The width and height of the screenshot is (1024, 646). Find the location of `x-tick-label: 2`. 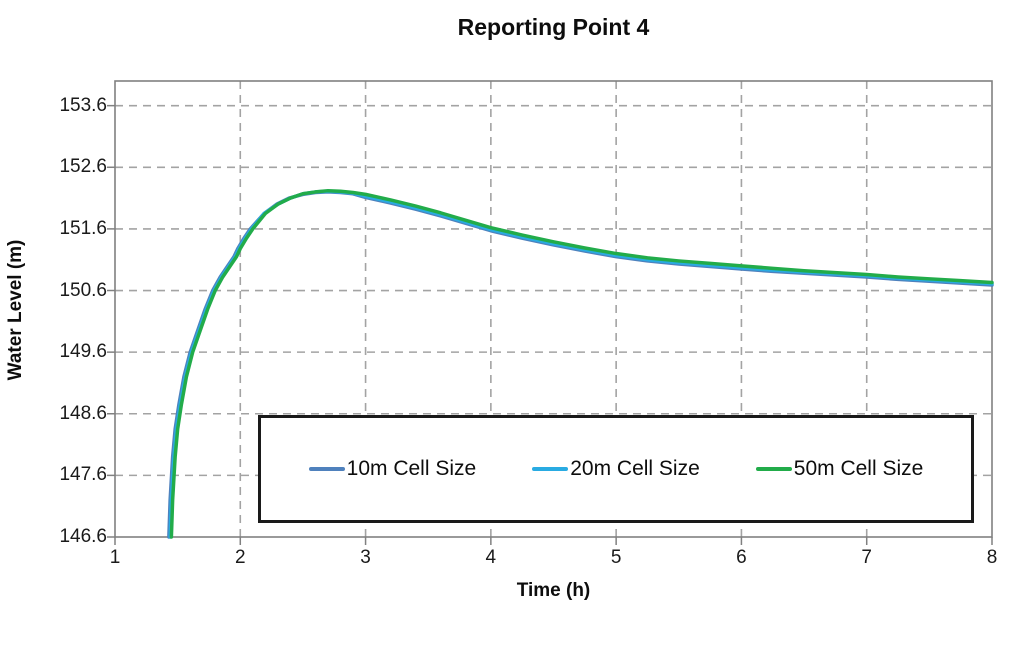

x-tick-label: 2 is located at coordinates (240, 557).